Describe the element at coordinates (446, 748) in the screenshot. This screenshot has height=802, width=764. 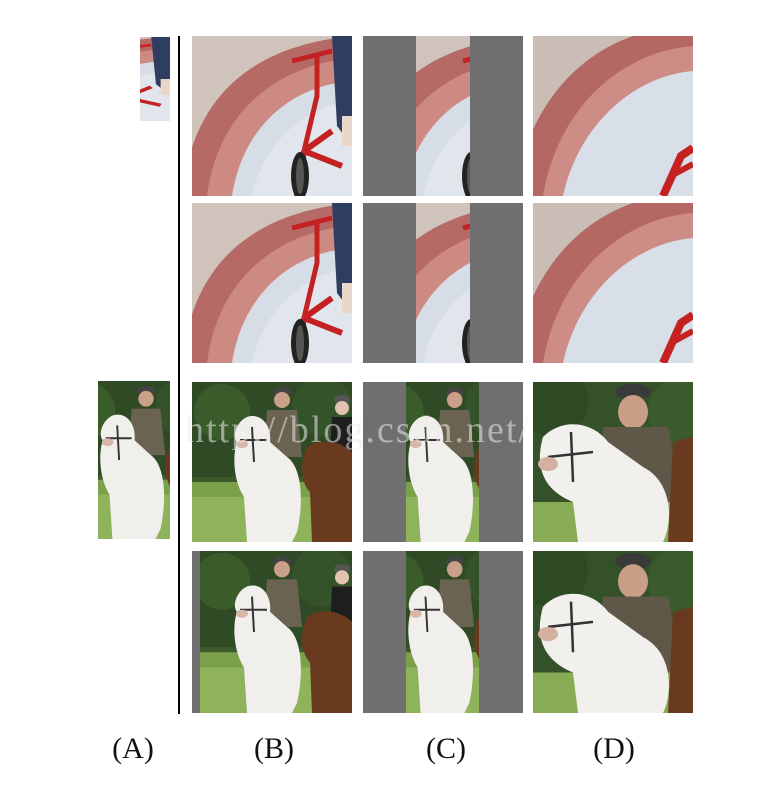
I see `label-column-c: (C)` at that location.